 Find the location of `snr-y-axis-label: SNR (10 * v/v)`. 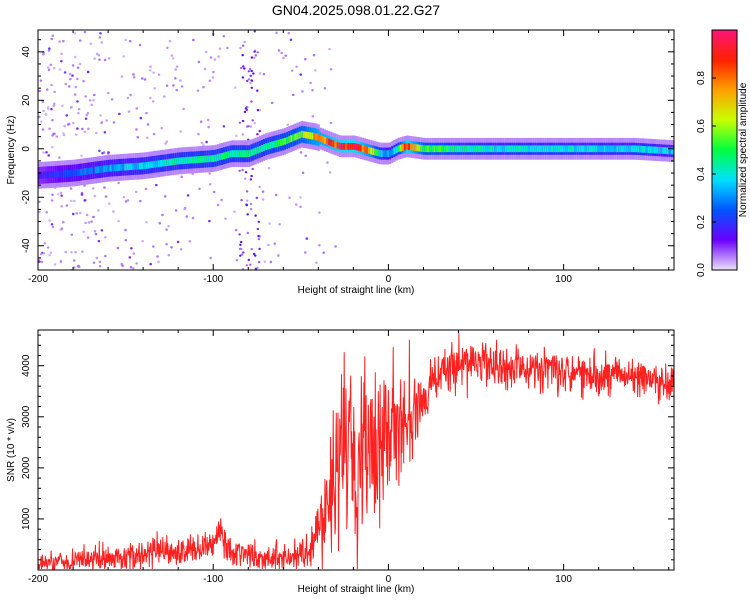

snr-y-axis-label: SNR (10 * v/v) is located at coordinates (11, 450).